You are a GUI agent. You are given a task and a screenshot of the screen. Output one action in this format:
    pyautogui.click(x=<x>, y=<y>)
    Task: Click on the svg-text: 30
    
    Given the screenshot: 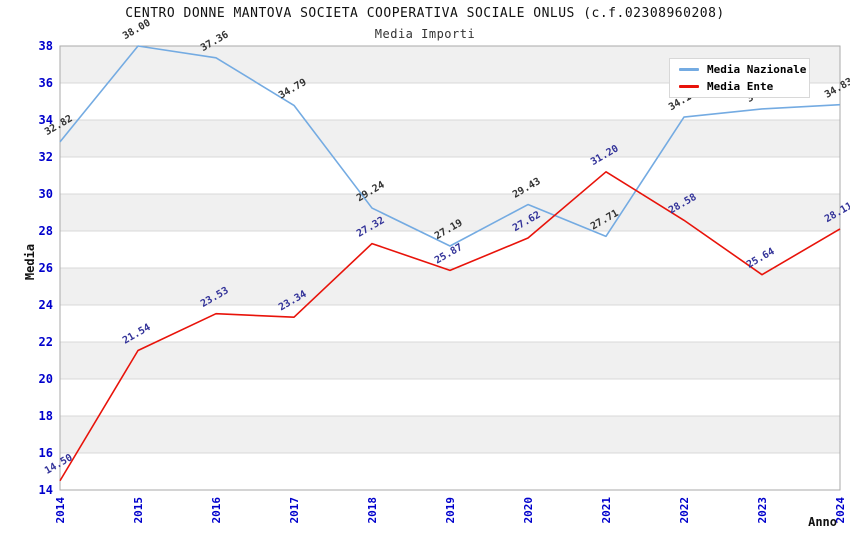 What is the action you would take?
    pyautogui.click(x=46, y=194)
    